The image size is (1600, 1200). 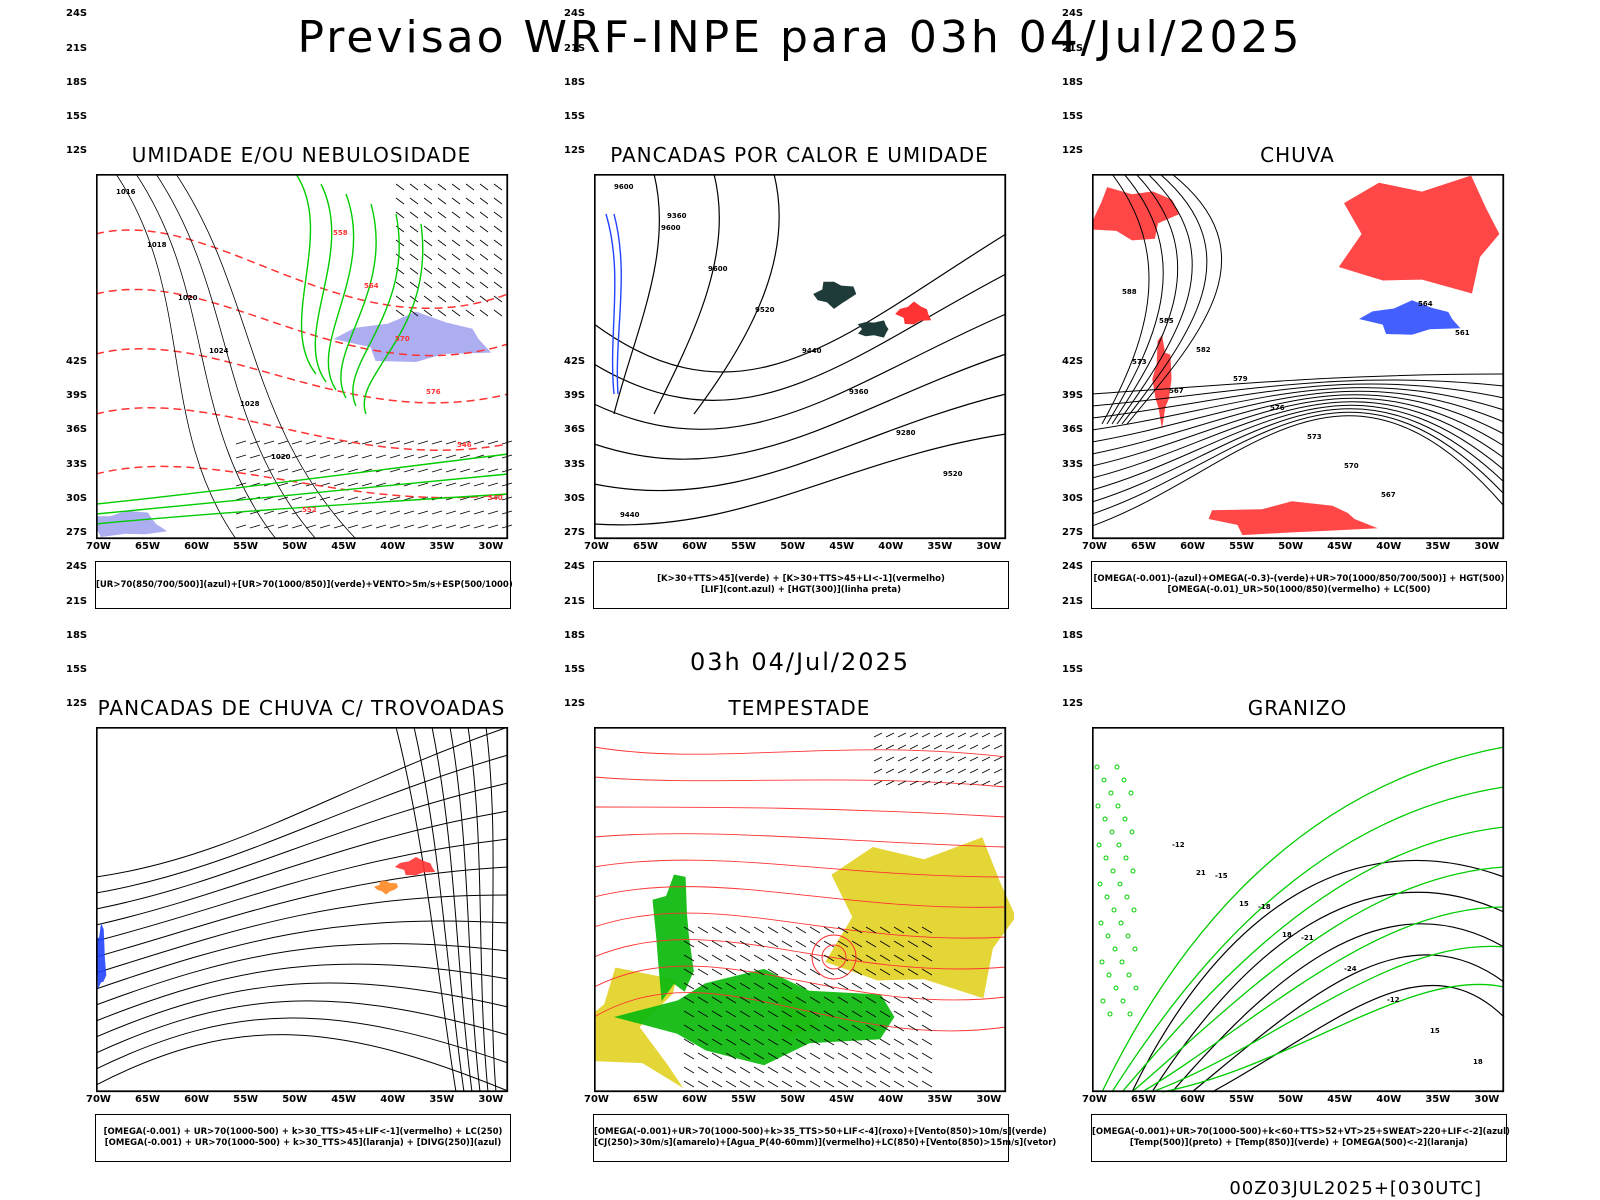 I want to click on lat-tick-label: 42S, so click(x=77, y=361).